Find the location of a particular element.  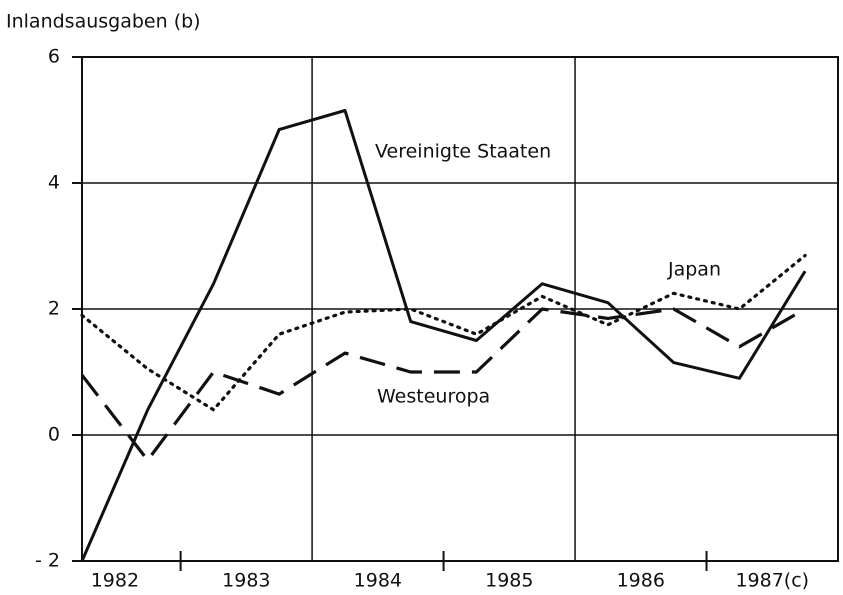

x-tick-label: 1984 is located at coordinates (378, 581).